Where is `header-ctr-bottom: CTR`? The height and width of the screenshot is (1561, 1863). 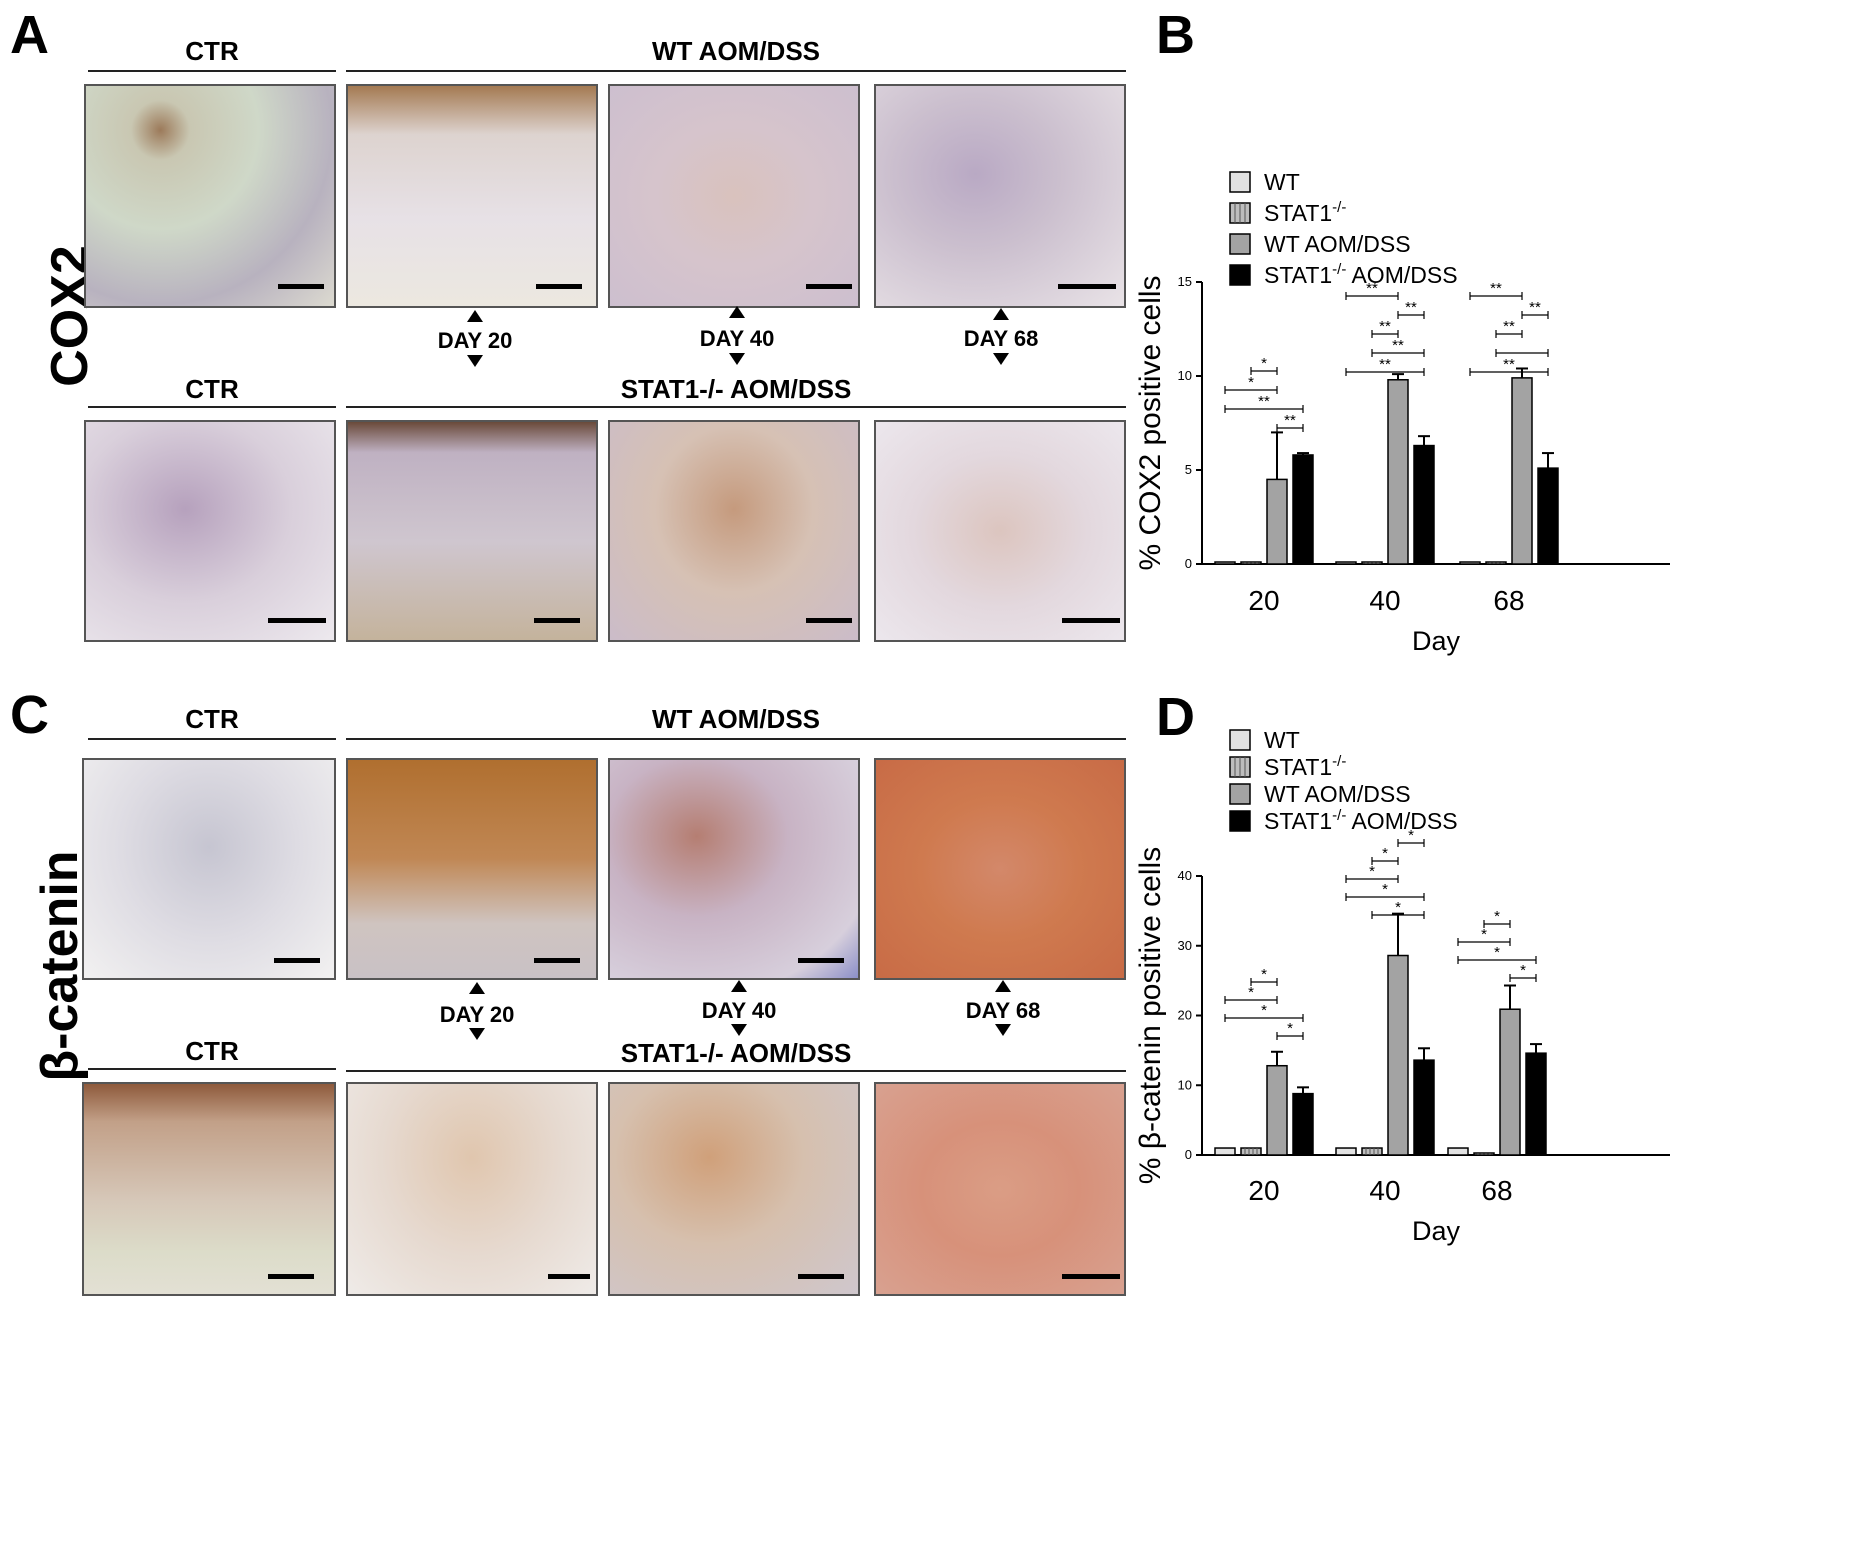 header-ctr-bottom: CTR is located at coordinates (212, 1051).